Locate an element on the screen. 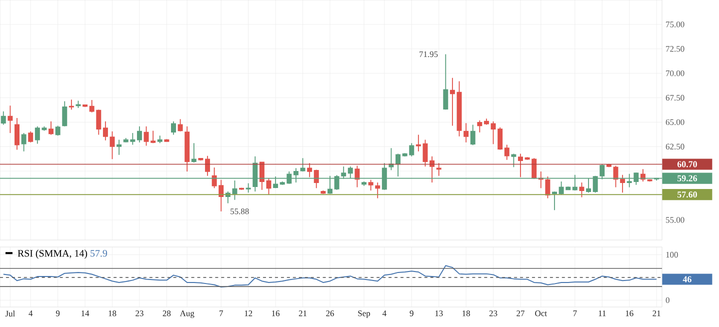 The width and height of the screenshot is (719, 327). x-tick-label: 27 is located at coordinates (520, 313).